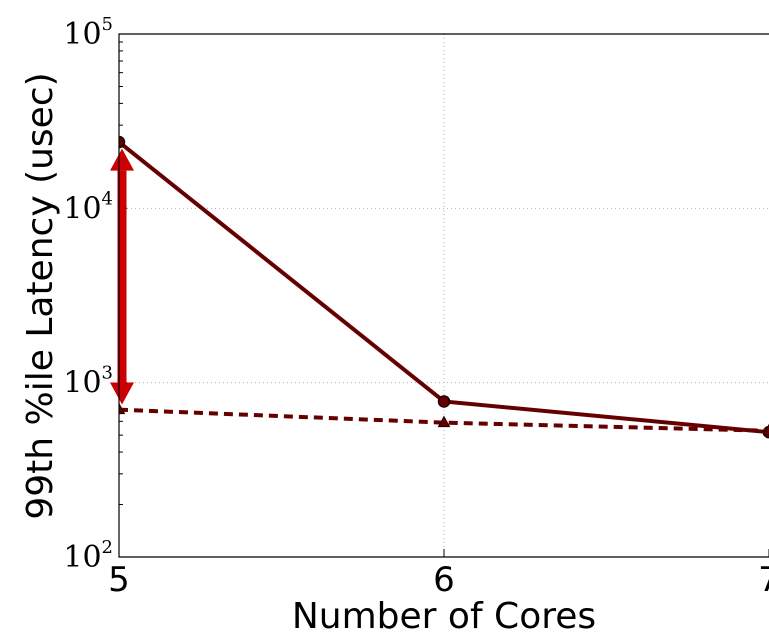  What do you see at coordinates (88, 294) in the screenshot?
I see `y-tick-labels: 10² 10³ 10⁴ 10⁵` at bounding box center [88, 294].